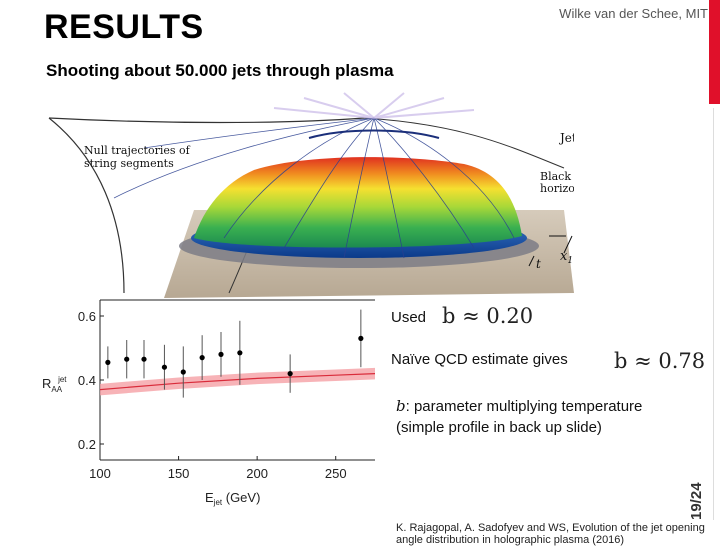 This screenshot has width=720, height=546. What do you see at coordinates (566, 138) in the screenshot?
I see `jet-energy-label: Jet energy` at bounding box center [566, 138].